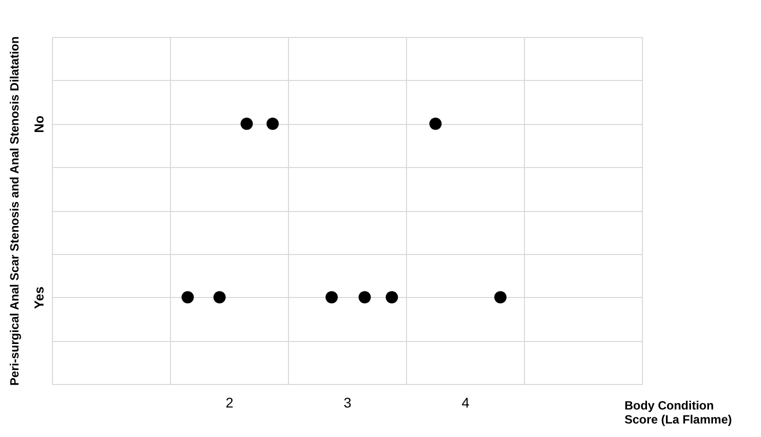  What do you see at coordinates (15, 211) in the screenshot?
I see `y-axis-title: Peri-surgical Anal Scar Stenosis and Anal Stenosis Dilatation` at bounding box center [15, 211].